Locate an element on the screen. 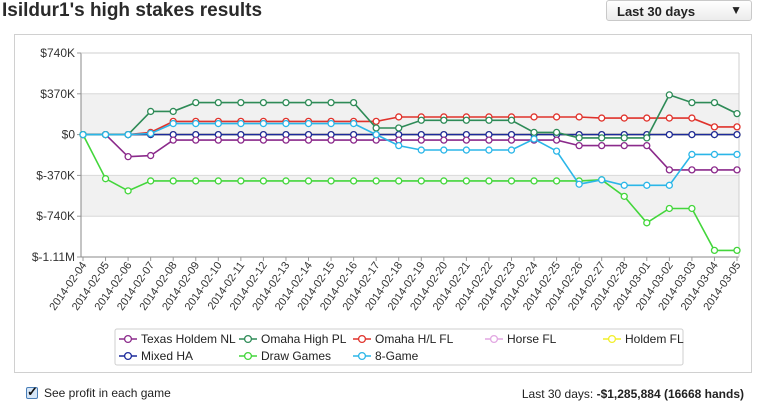 The image size is (758, 413). results-summary: Last 30 days: -$1,285,884 (16668 hands) is located at coordinates (633, 394).